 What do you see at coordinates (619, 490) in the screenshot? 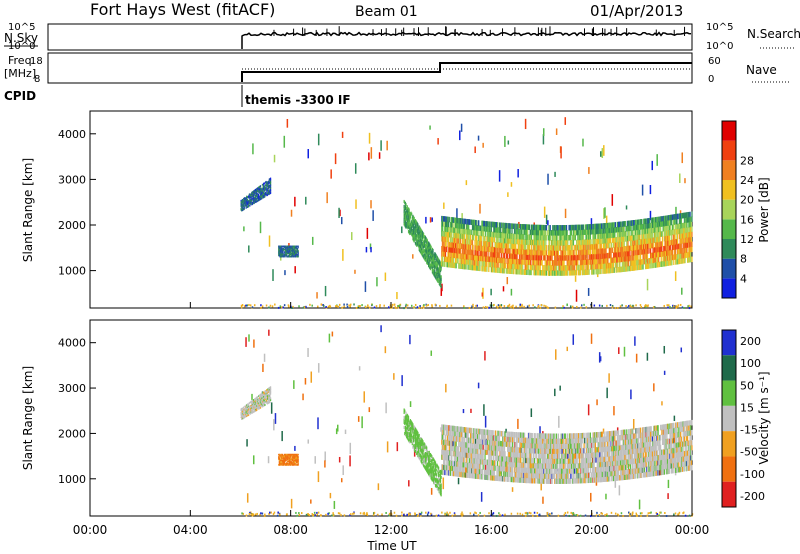
I see `velocity-scatter-cell` at bounding box center [619, 490].